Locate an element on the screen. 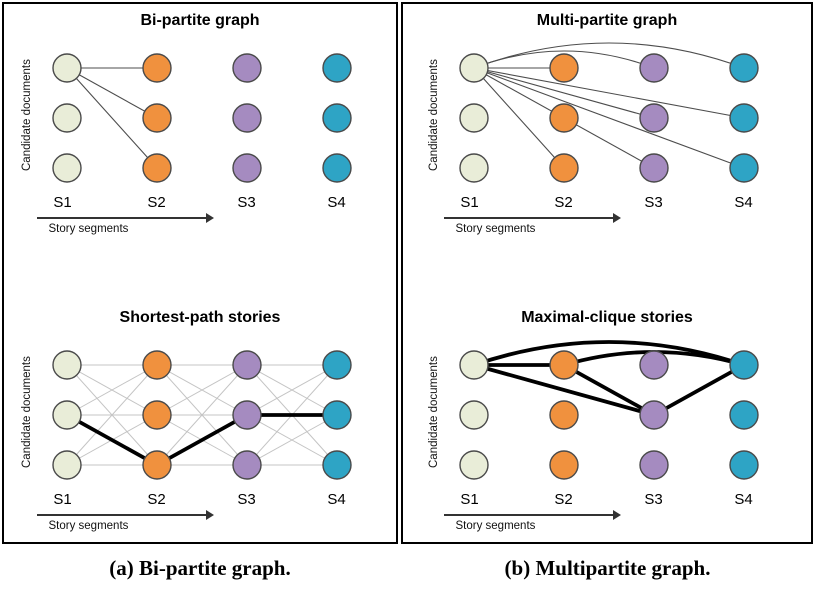 Image resolution: width=815 pixels, height=590 pixels. diagram-title: Bi-partite graph is located at coordinates (200, 20).